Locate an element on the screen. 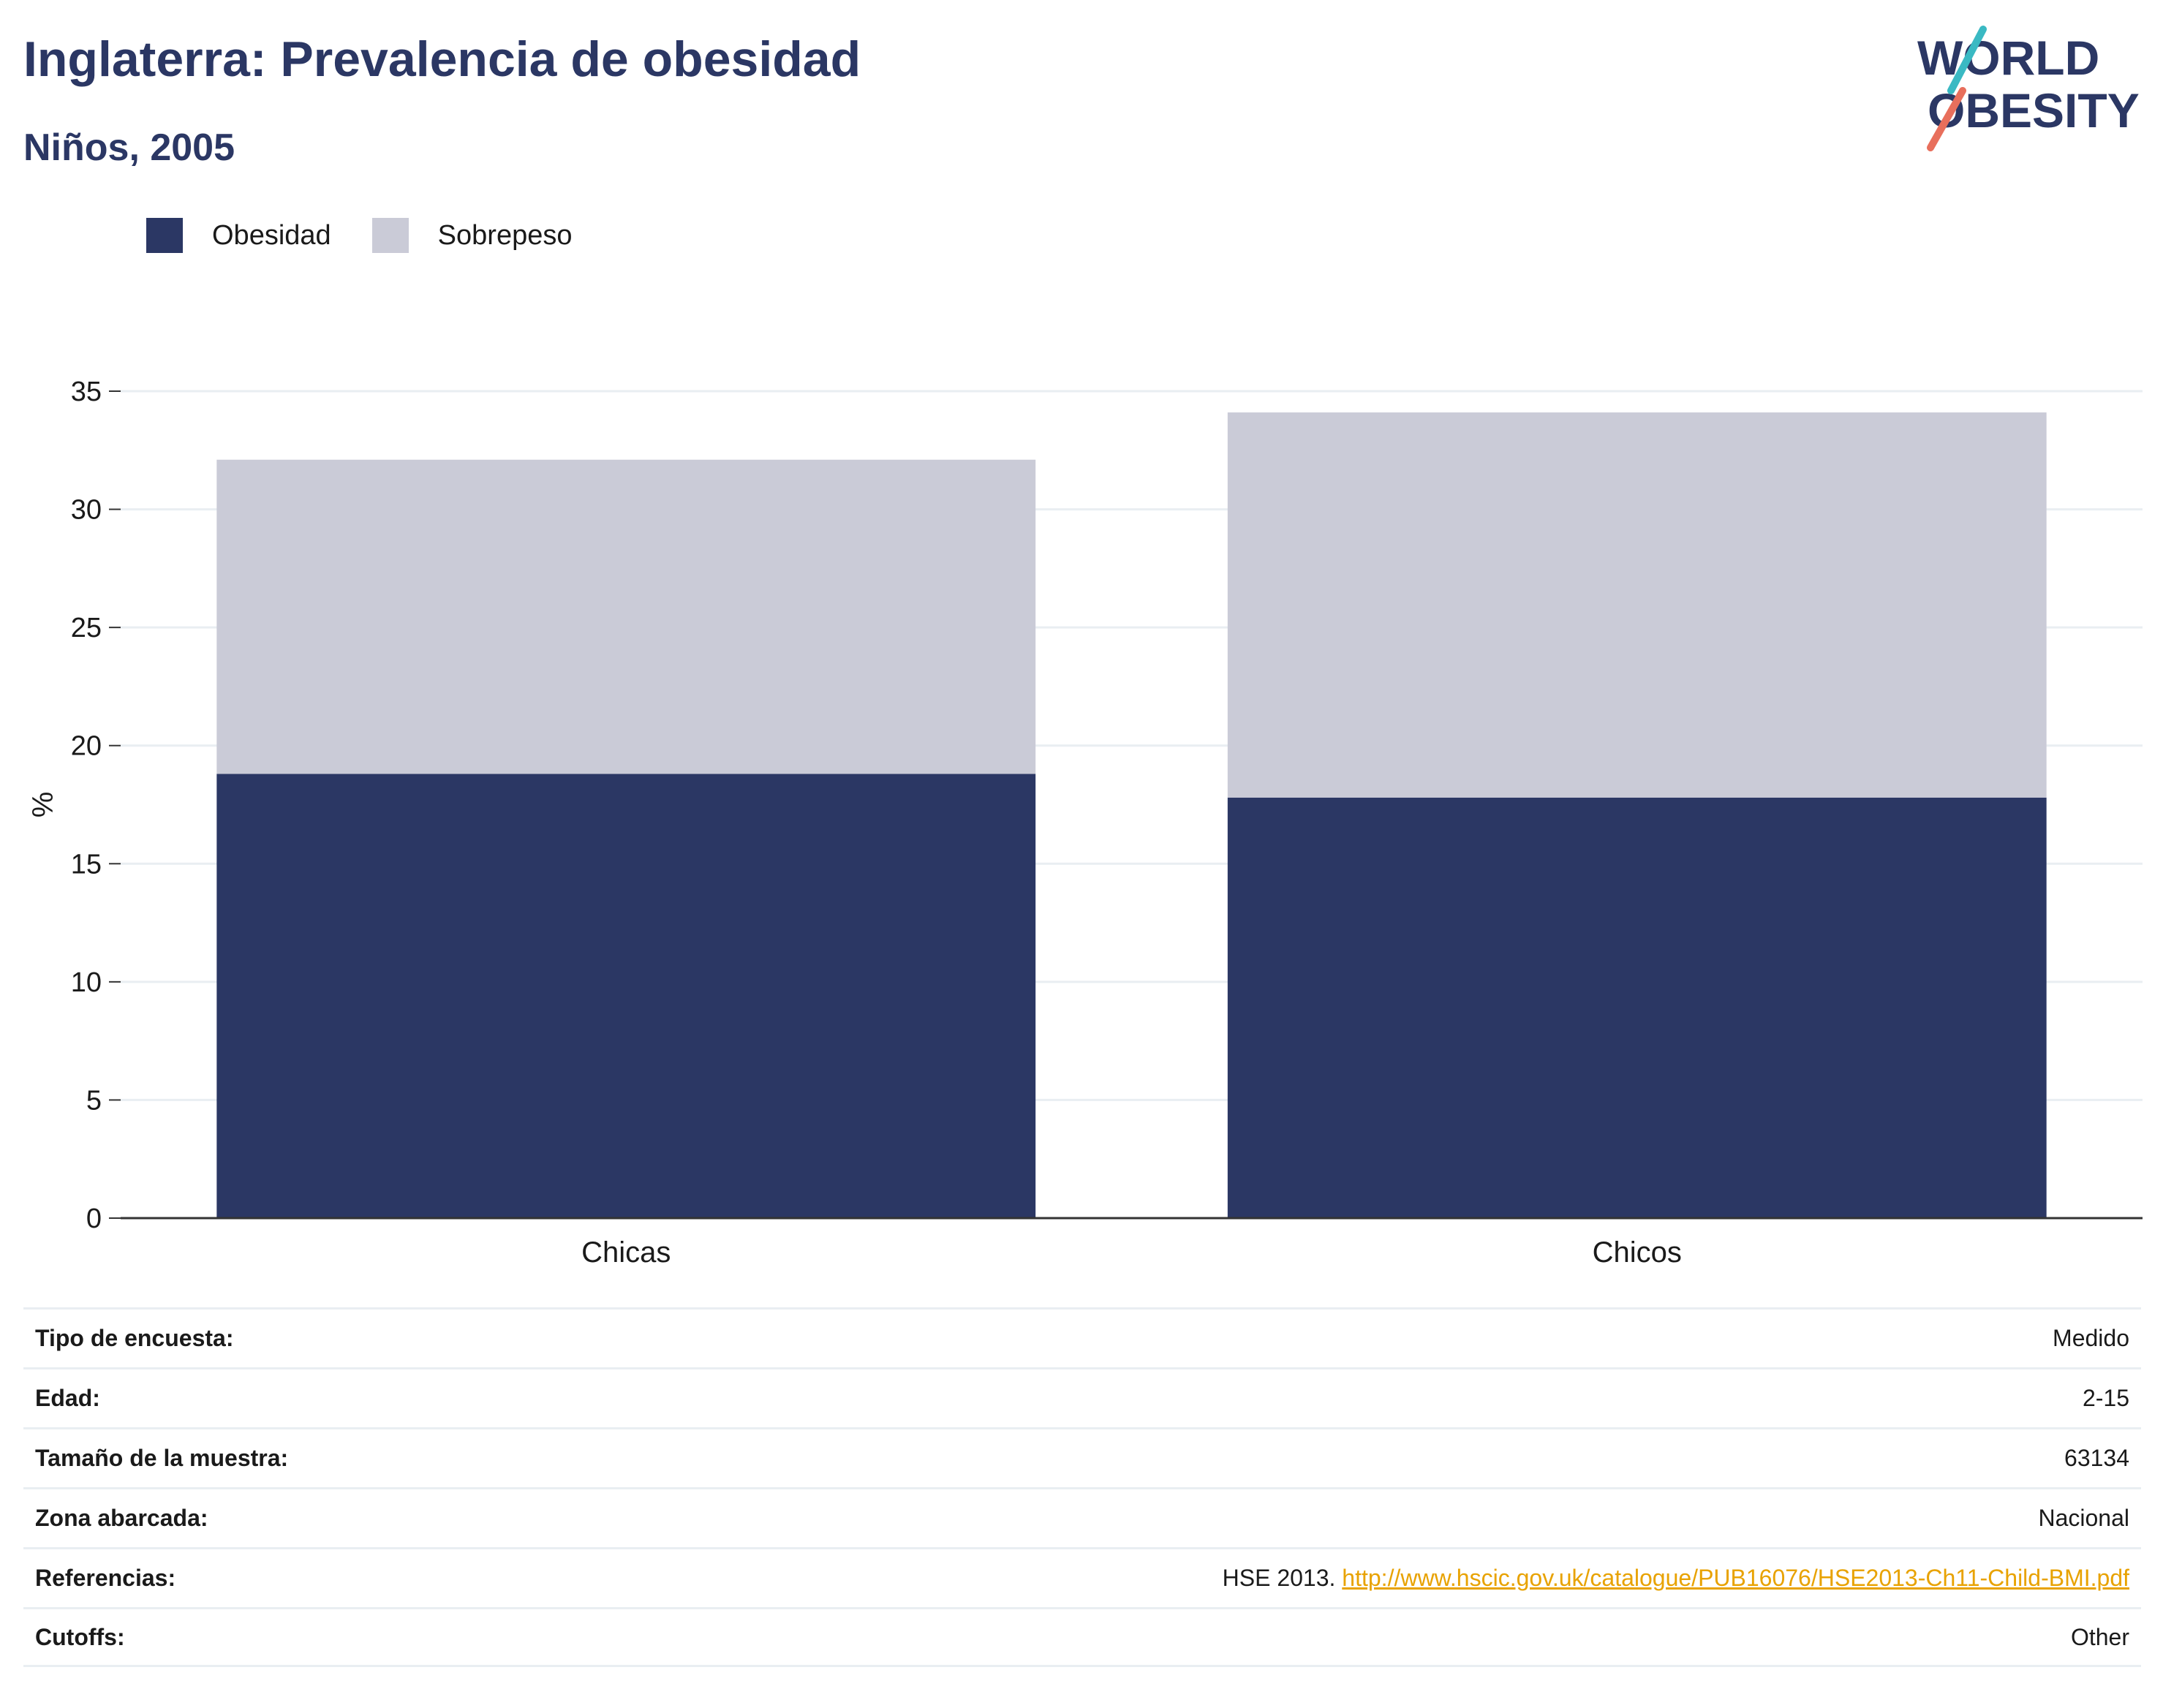 This screenshot has width=2163, height=1708. meta-value: 63134 is located at coordinates (2096, 1458).